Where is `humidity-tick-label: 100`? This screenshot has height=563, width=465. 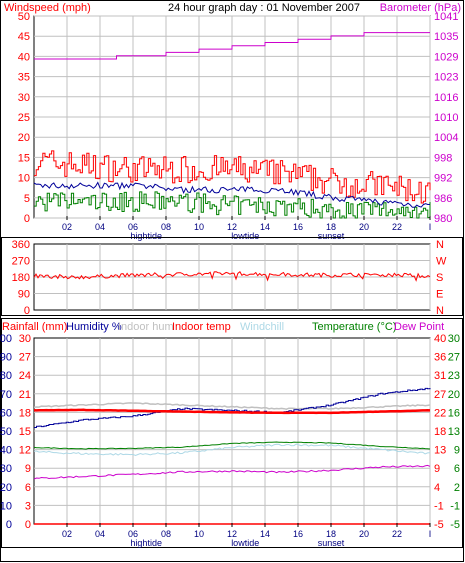 humidity-tick-label: 100 is located at coordinates (6, 339).